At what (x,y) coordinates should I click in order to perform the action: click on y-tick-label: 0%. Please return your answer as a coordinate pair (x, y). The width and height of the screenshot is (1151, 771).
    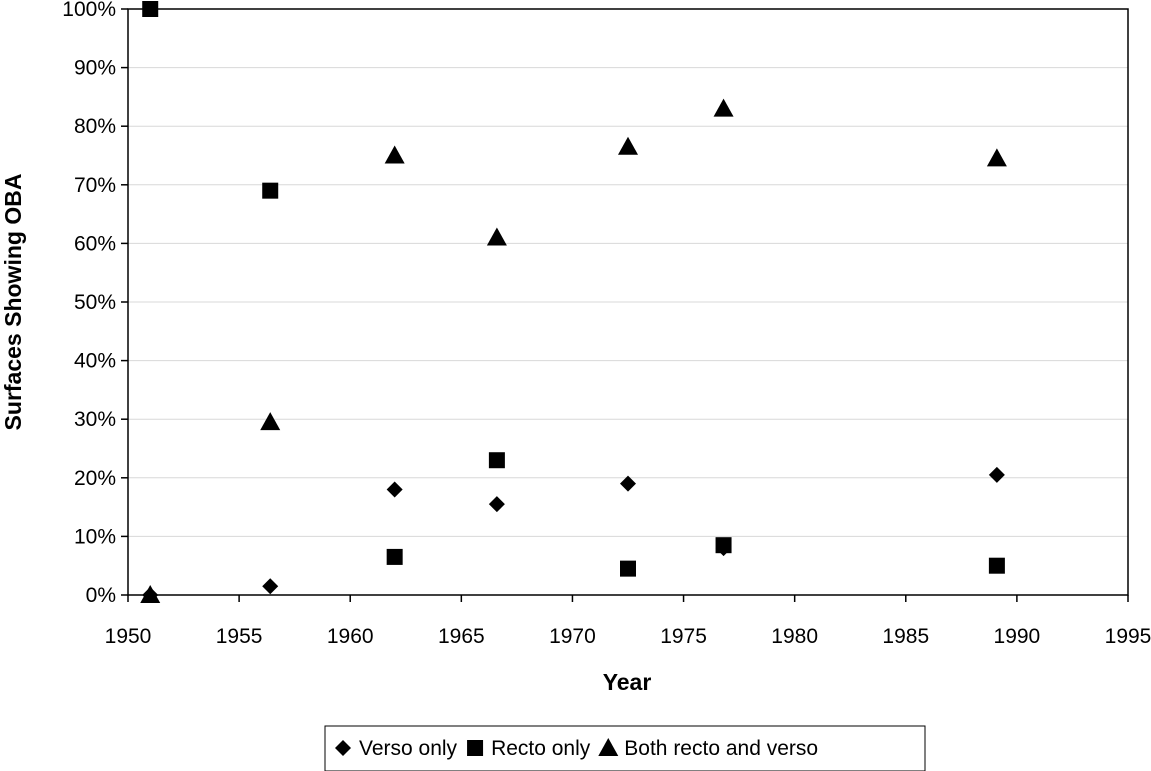
    Looking at the image, I should click on (101, 595).